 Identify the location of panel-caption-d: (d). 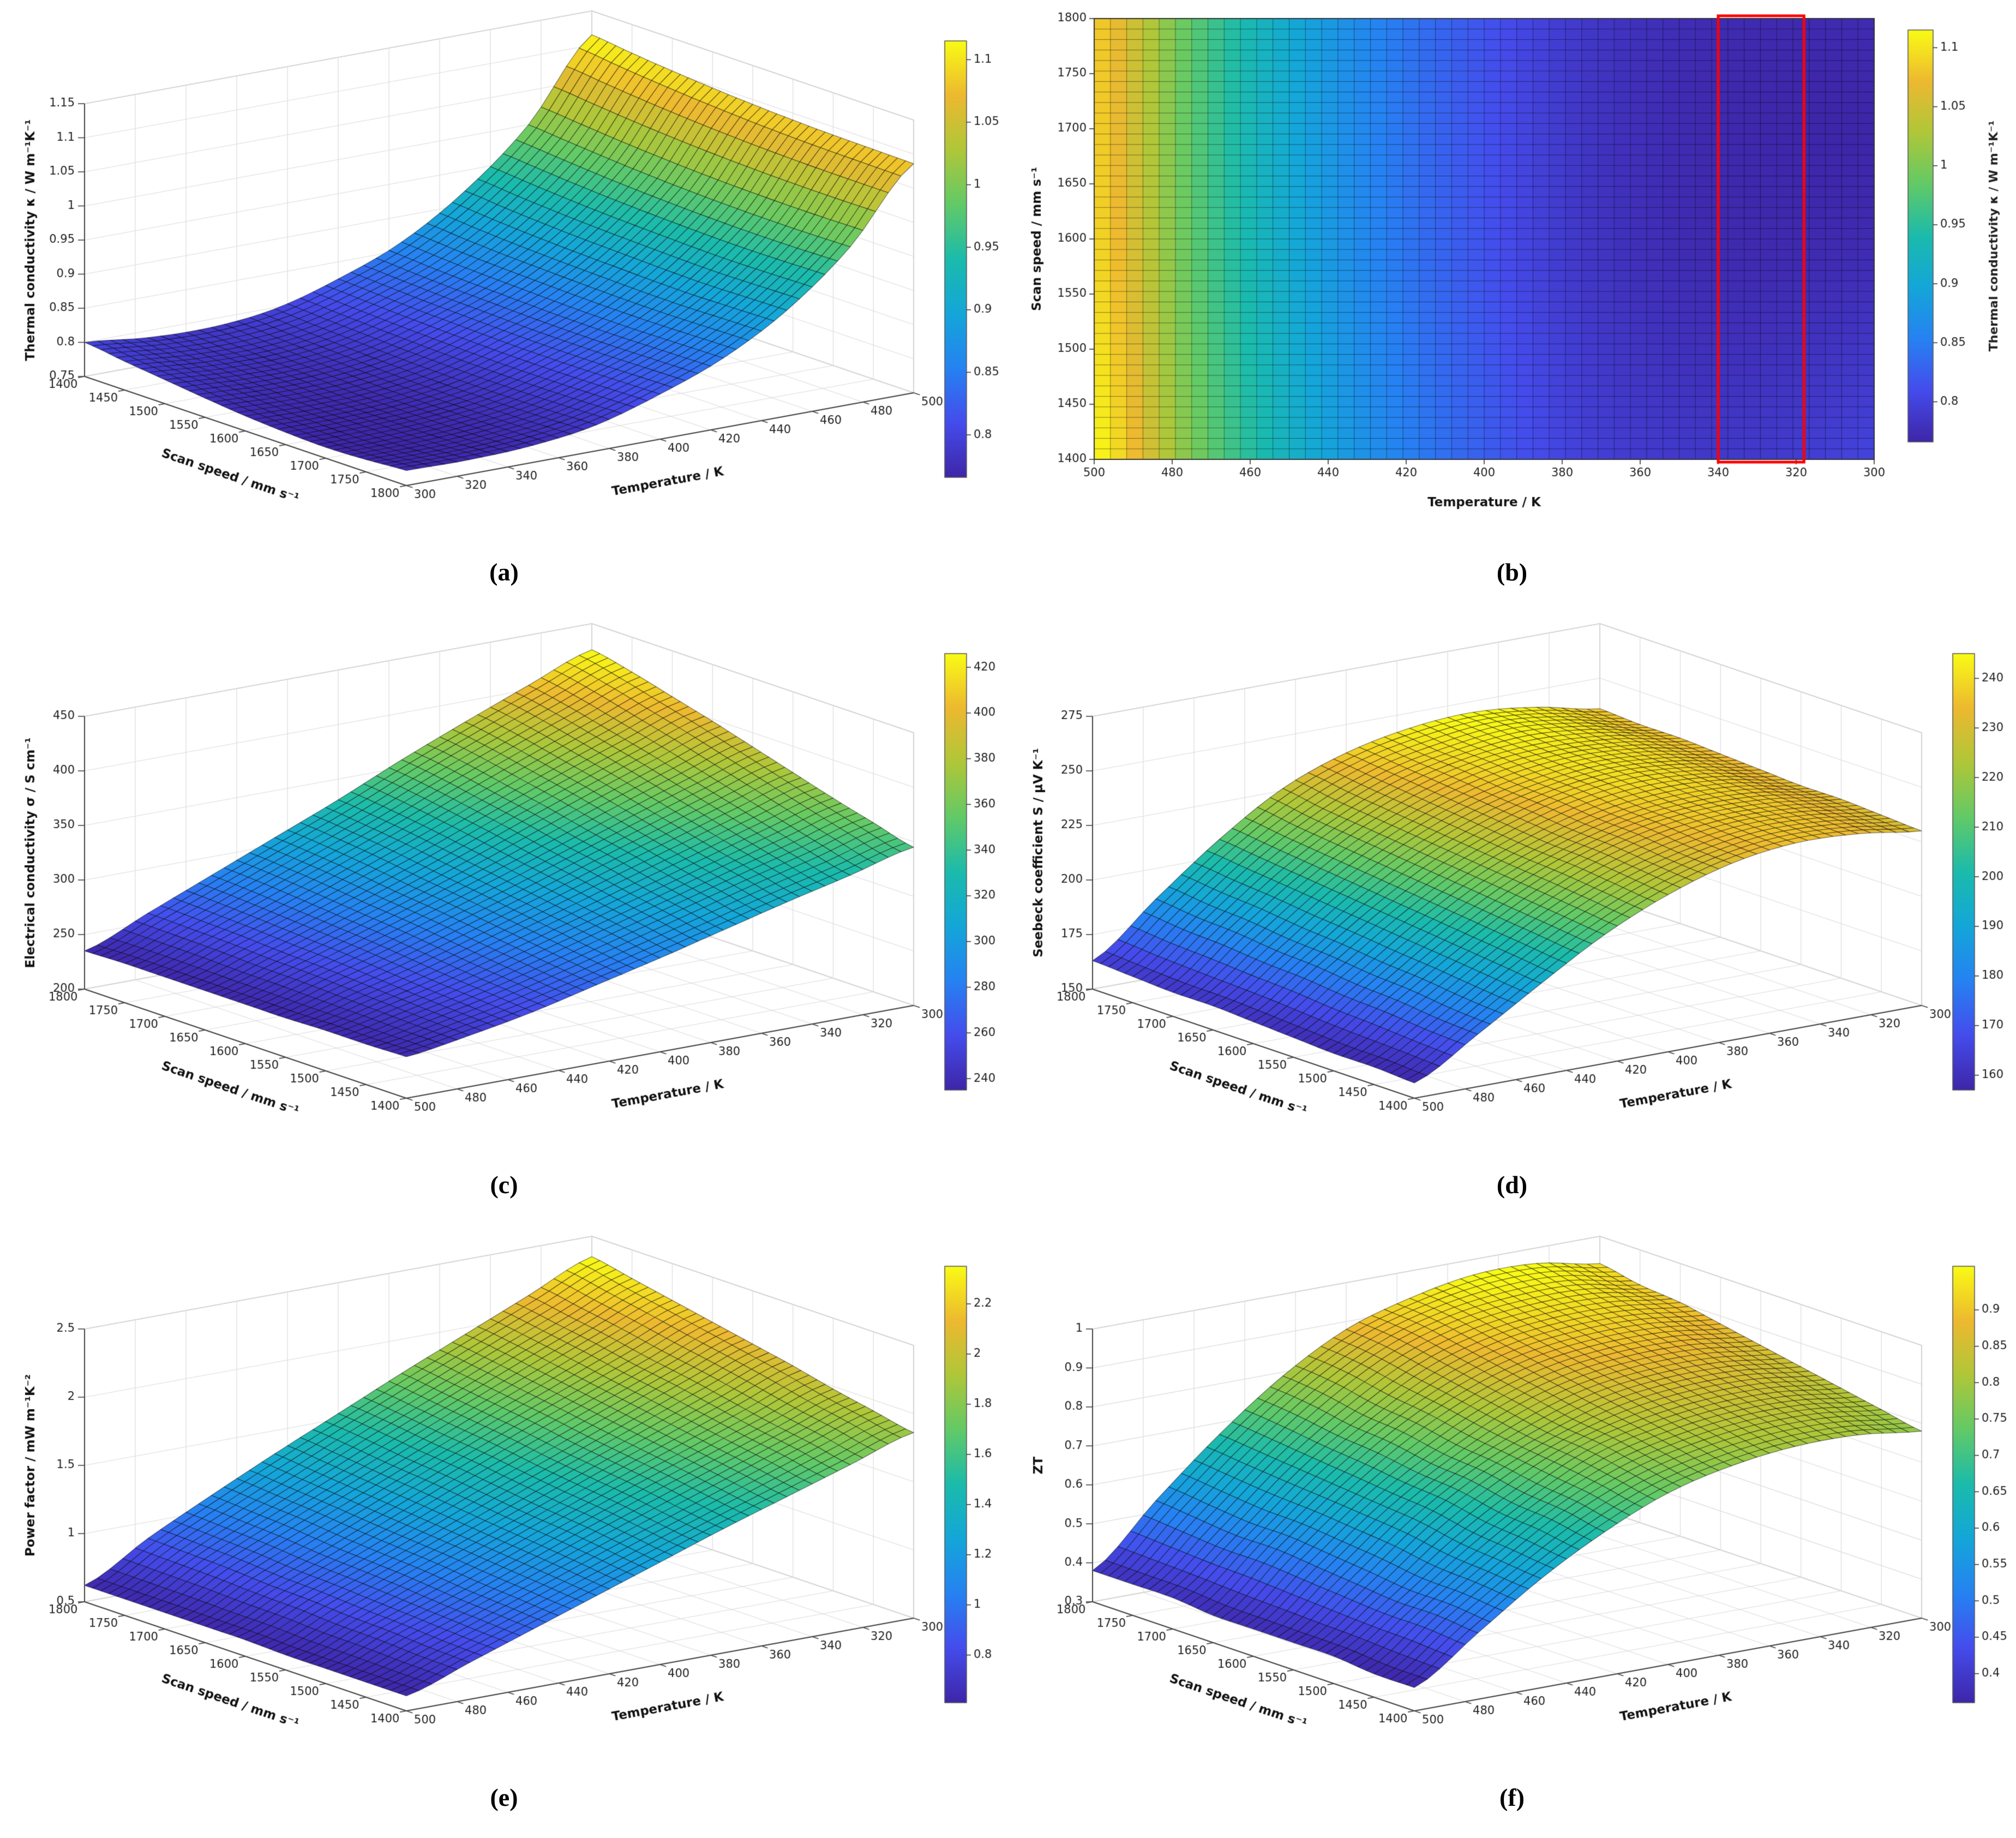
(1512, 1185).